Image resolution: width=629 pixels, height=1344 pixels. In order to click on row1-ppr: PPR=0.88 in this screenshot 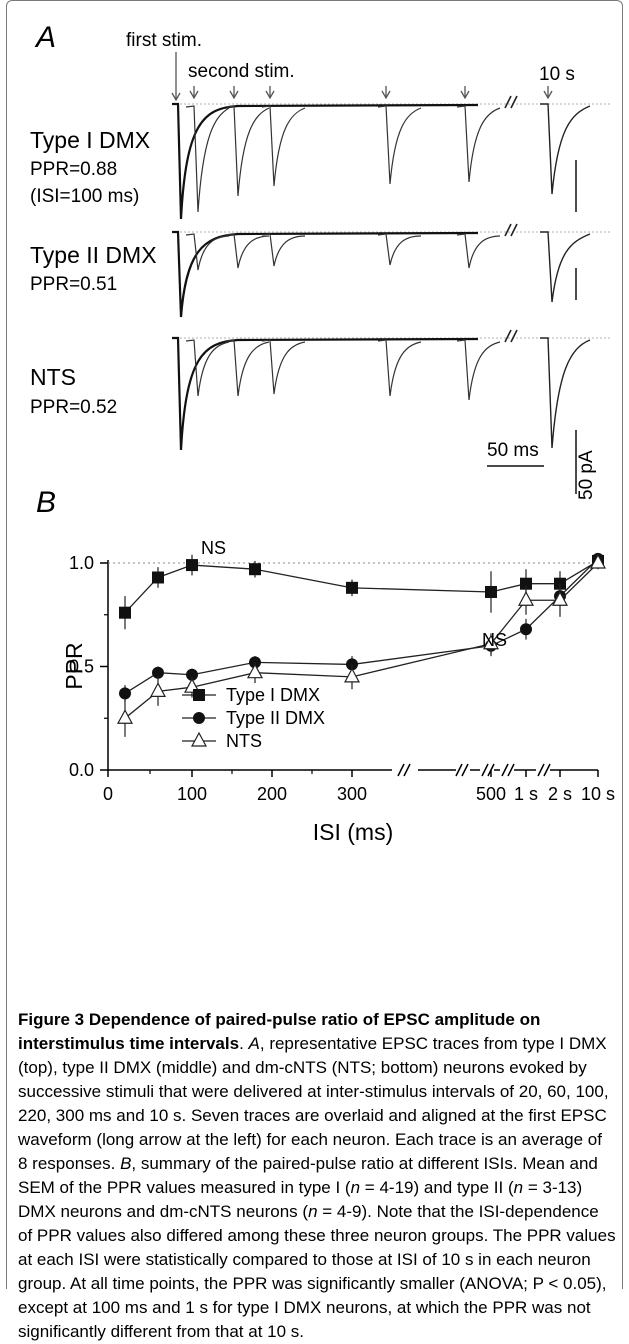, I will do `click(73, 169)`.